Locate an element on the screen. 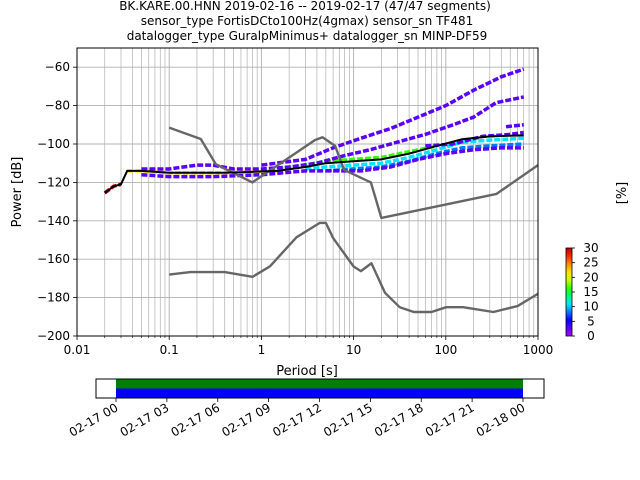  availability-tick-label: 02-17 18 is located at coordinates (399, 419).